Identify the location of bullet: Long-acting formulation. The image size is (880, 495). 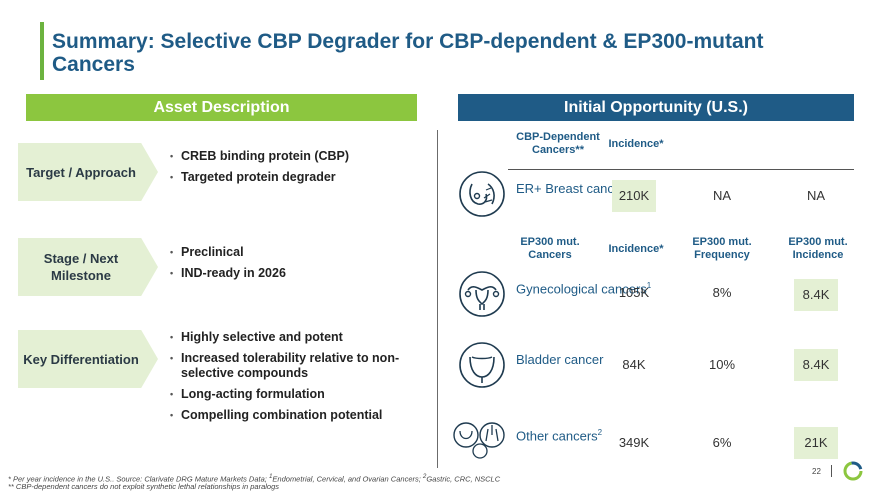
(295, 394).